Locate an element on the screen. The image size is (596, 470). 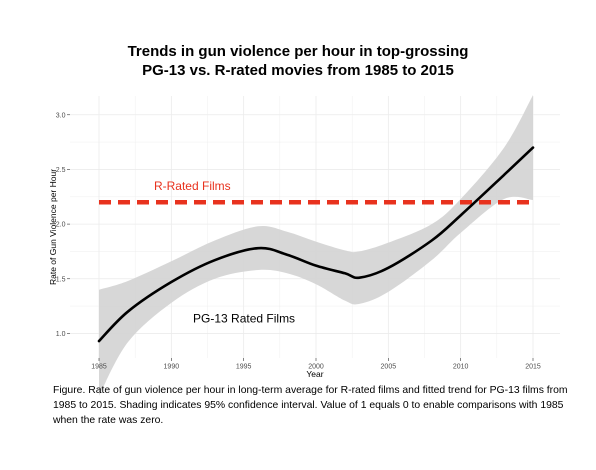
x-tick-label: 1995 is located at coordinates (244, 367).